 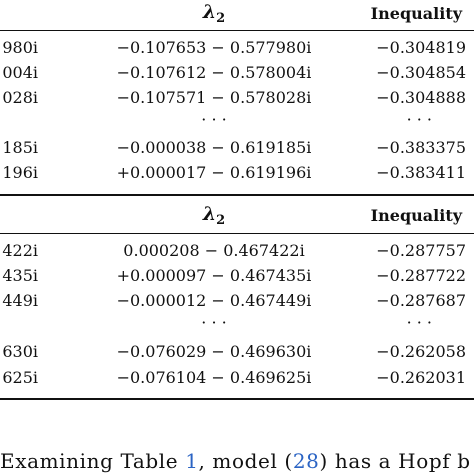 I want to click on table2-row-col1: 625i, so click(x=20, y=377).